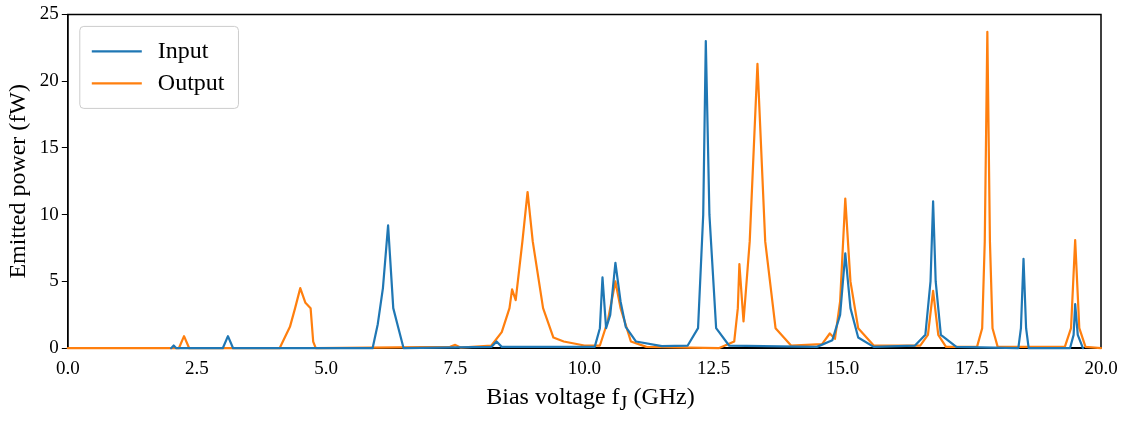  What do you see at coordinates (326, 367) in the screenshot?
I see `x-tick-label: 5.0` at bounding box center [326, 367].